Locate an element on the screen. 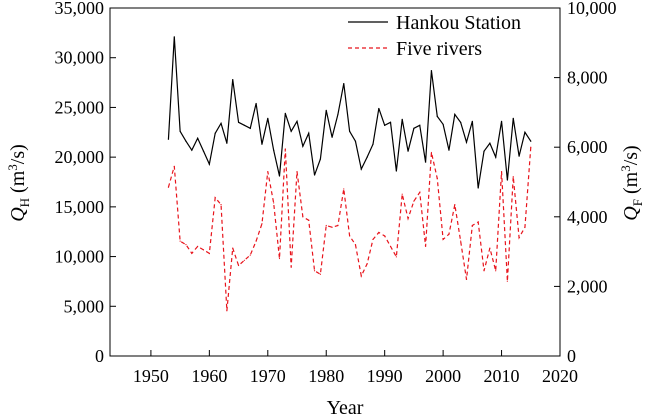 The image size is (650, 417). left-y-tick-label: 30,000 is located at coordinates (80, 58).